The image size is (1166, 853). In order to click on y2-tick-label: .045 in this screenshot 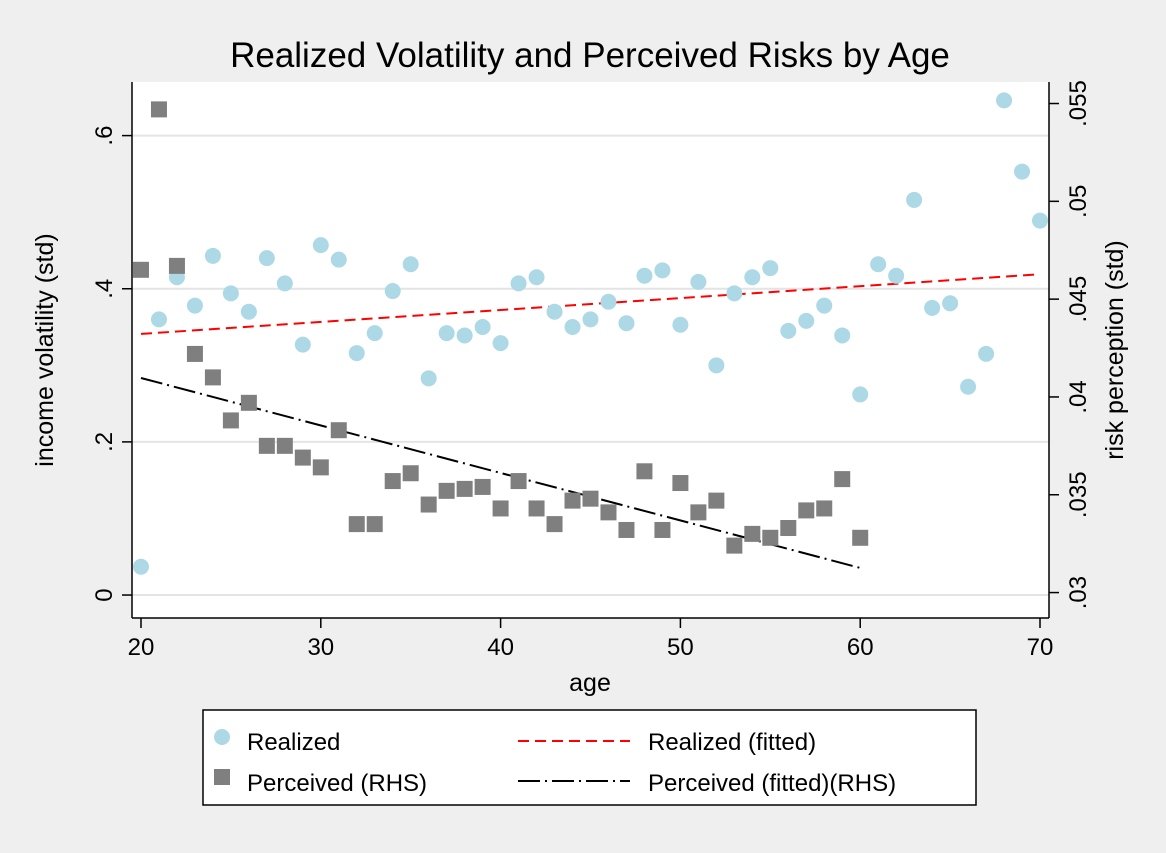, I will do `click(1078, 299)`.